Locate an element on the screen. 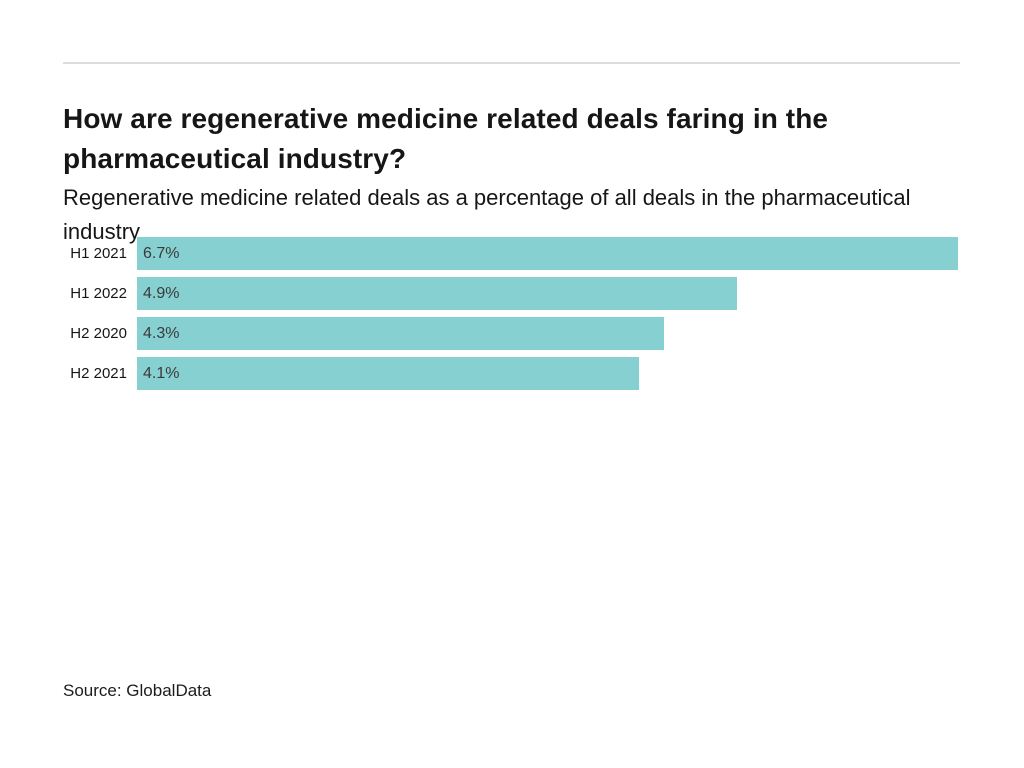  category-label: H2 2021 is located at coordinates (98, 373).